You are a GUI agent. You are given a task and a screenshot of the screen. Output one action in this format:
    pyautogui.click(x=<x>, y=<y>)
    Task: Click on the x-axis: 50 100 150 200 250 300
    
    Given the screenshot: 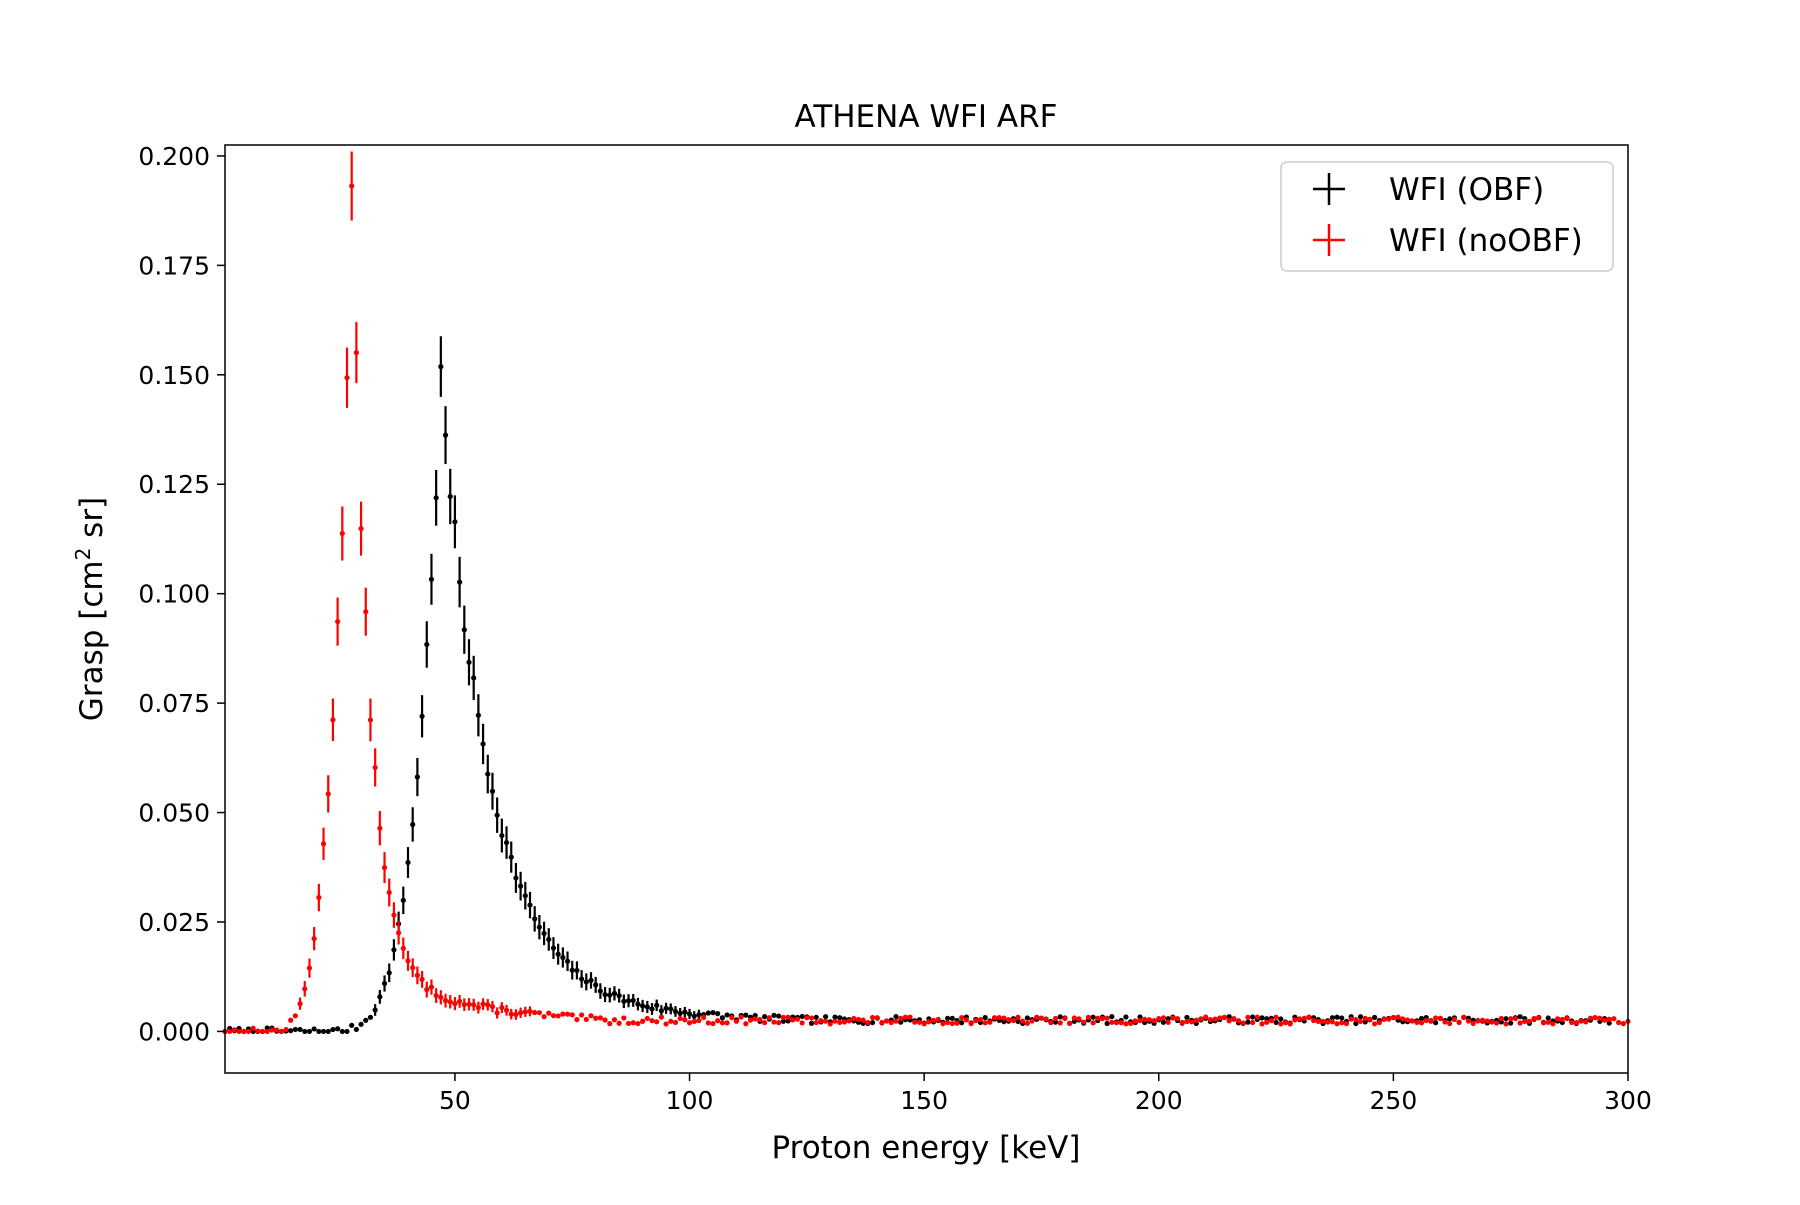 What is the action you would take?
    pyautogui.click(x=1045, y=1094)
    